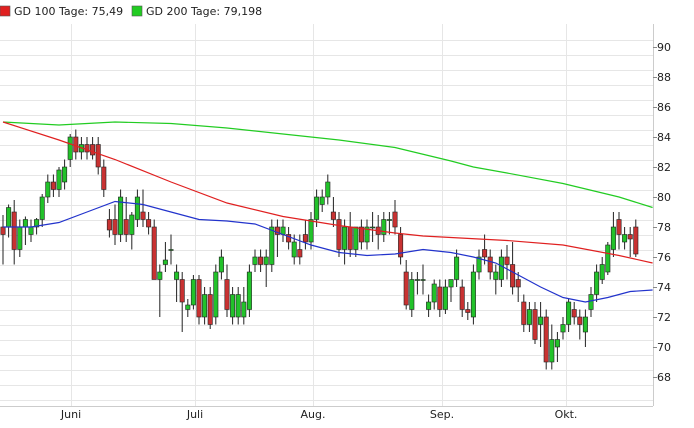 The width and height of the screenshot is (694, 428). Describe the element at coordinates (664, 257) in the screenshot. I see `y-tick-label: 76` at that location.